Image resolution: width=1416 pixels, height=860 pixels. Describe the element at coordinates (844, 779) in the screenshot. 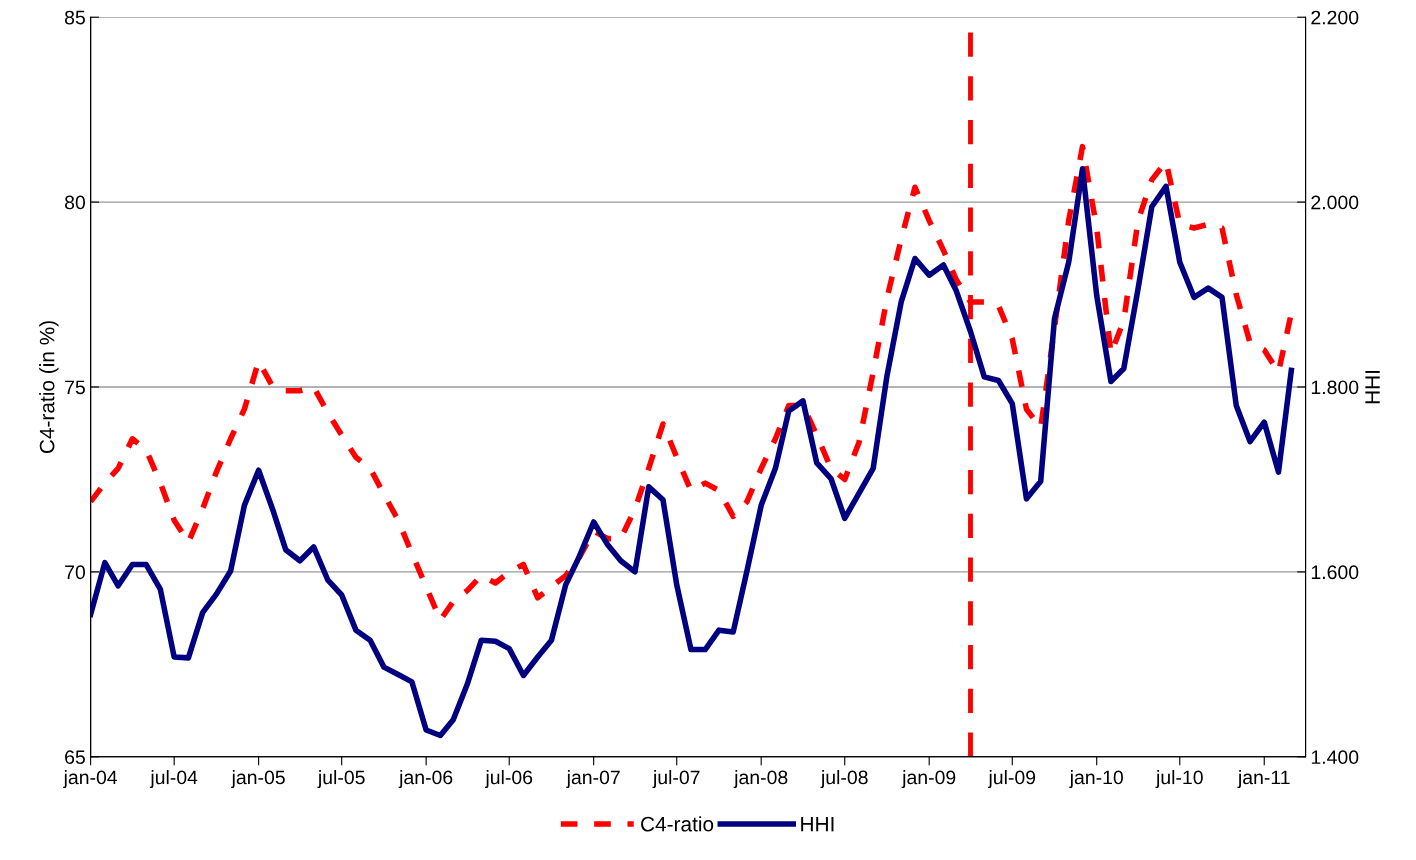

I see `x-tick-label: jul-08` at that location.